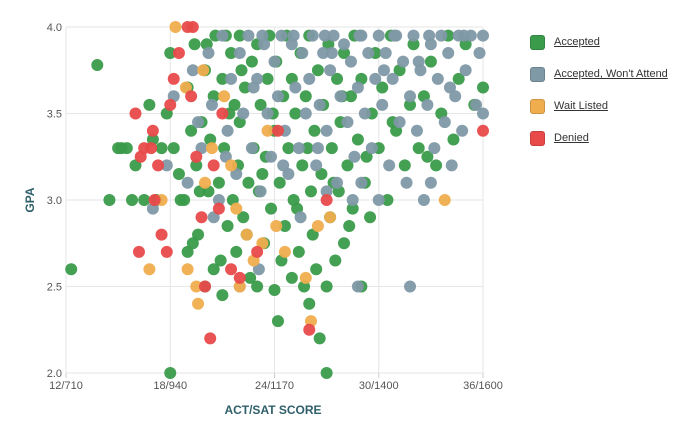  I want to click on x-axis-ticks: 12/710 18/940 24/1170 30/1400 36/1600, so click(276, 386).